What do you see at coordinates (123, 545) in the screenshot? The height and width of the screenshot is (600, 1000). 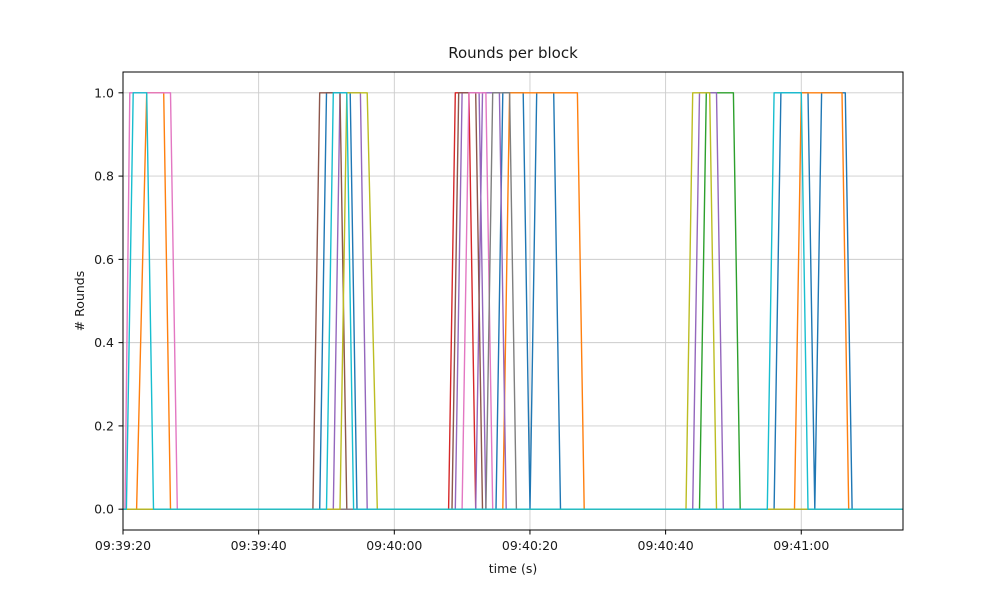 I see `x-tick-label: 09:39:20` at bounding box center [123, 545].